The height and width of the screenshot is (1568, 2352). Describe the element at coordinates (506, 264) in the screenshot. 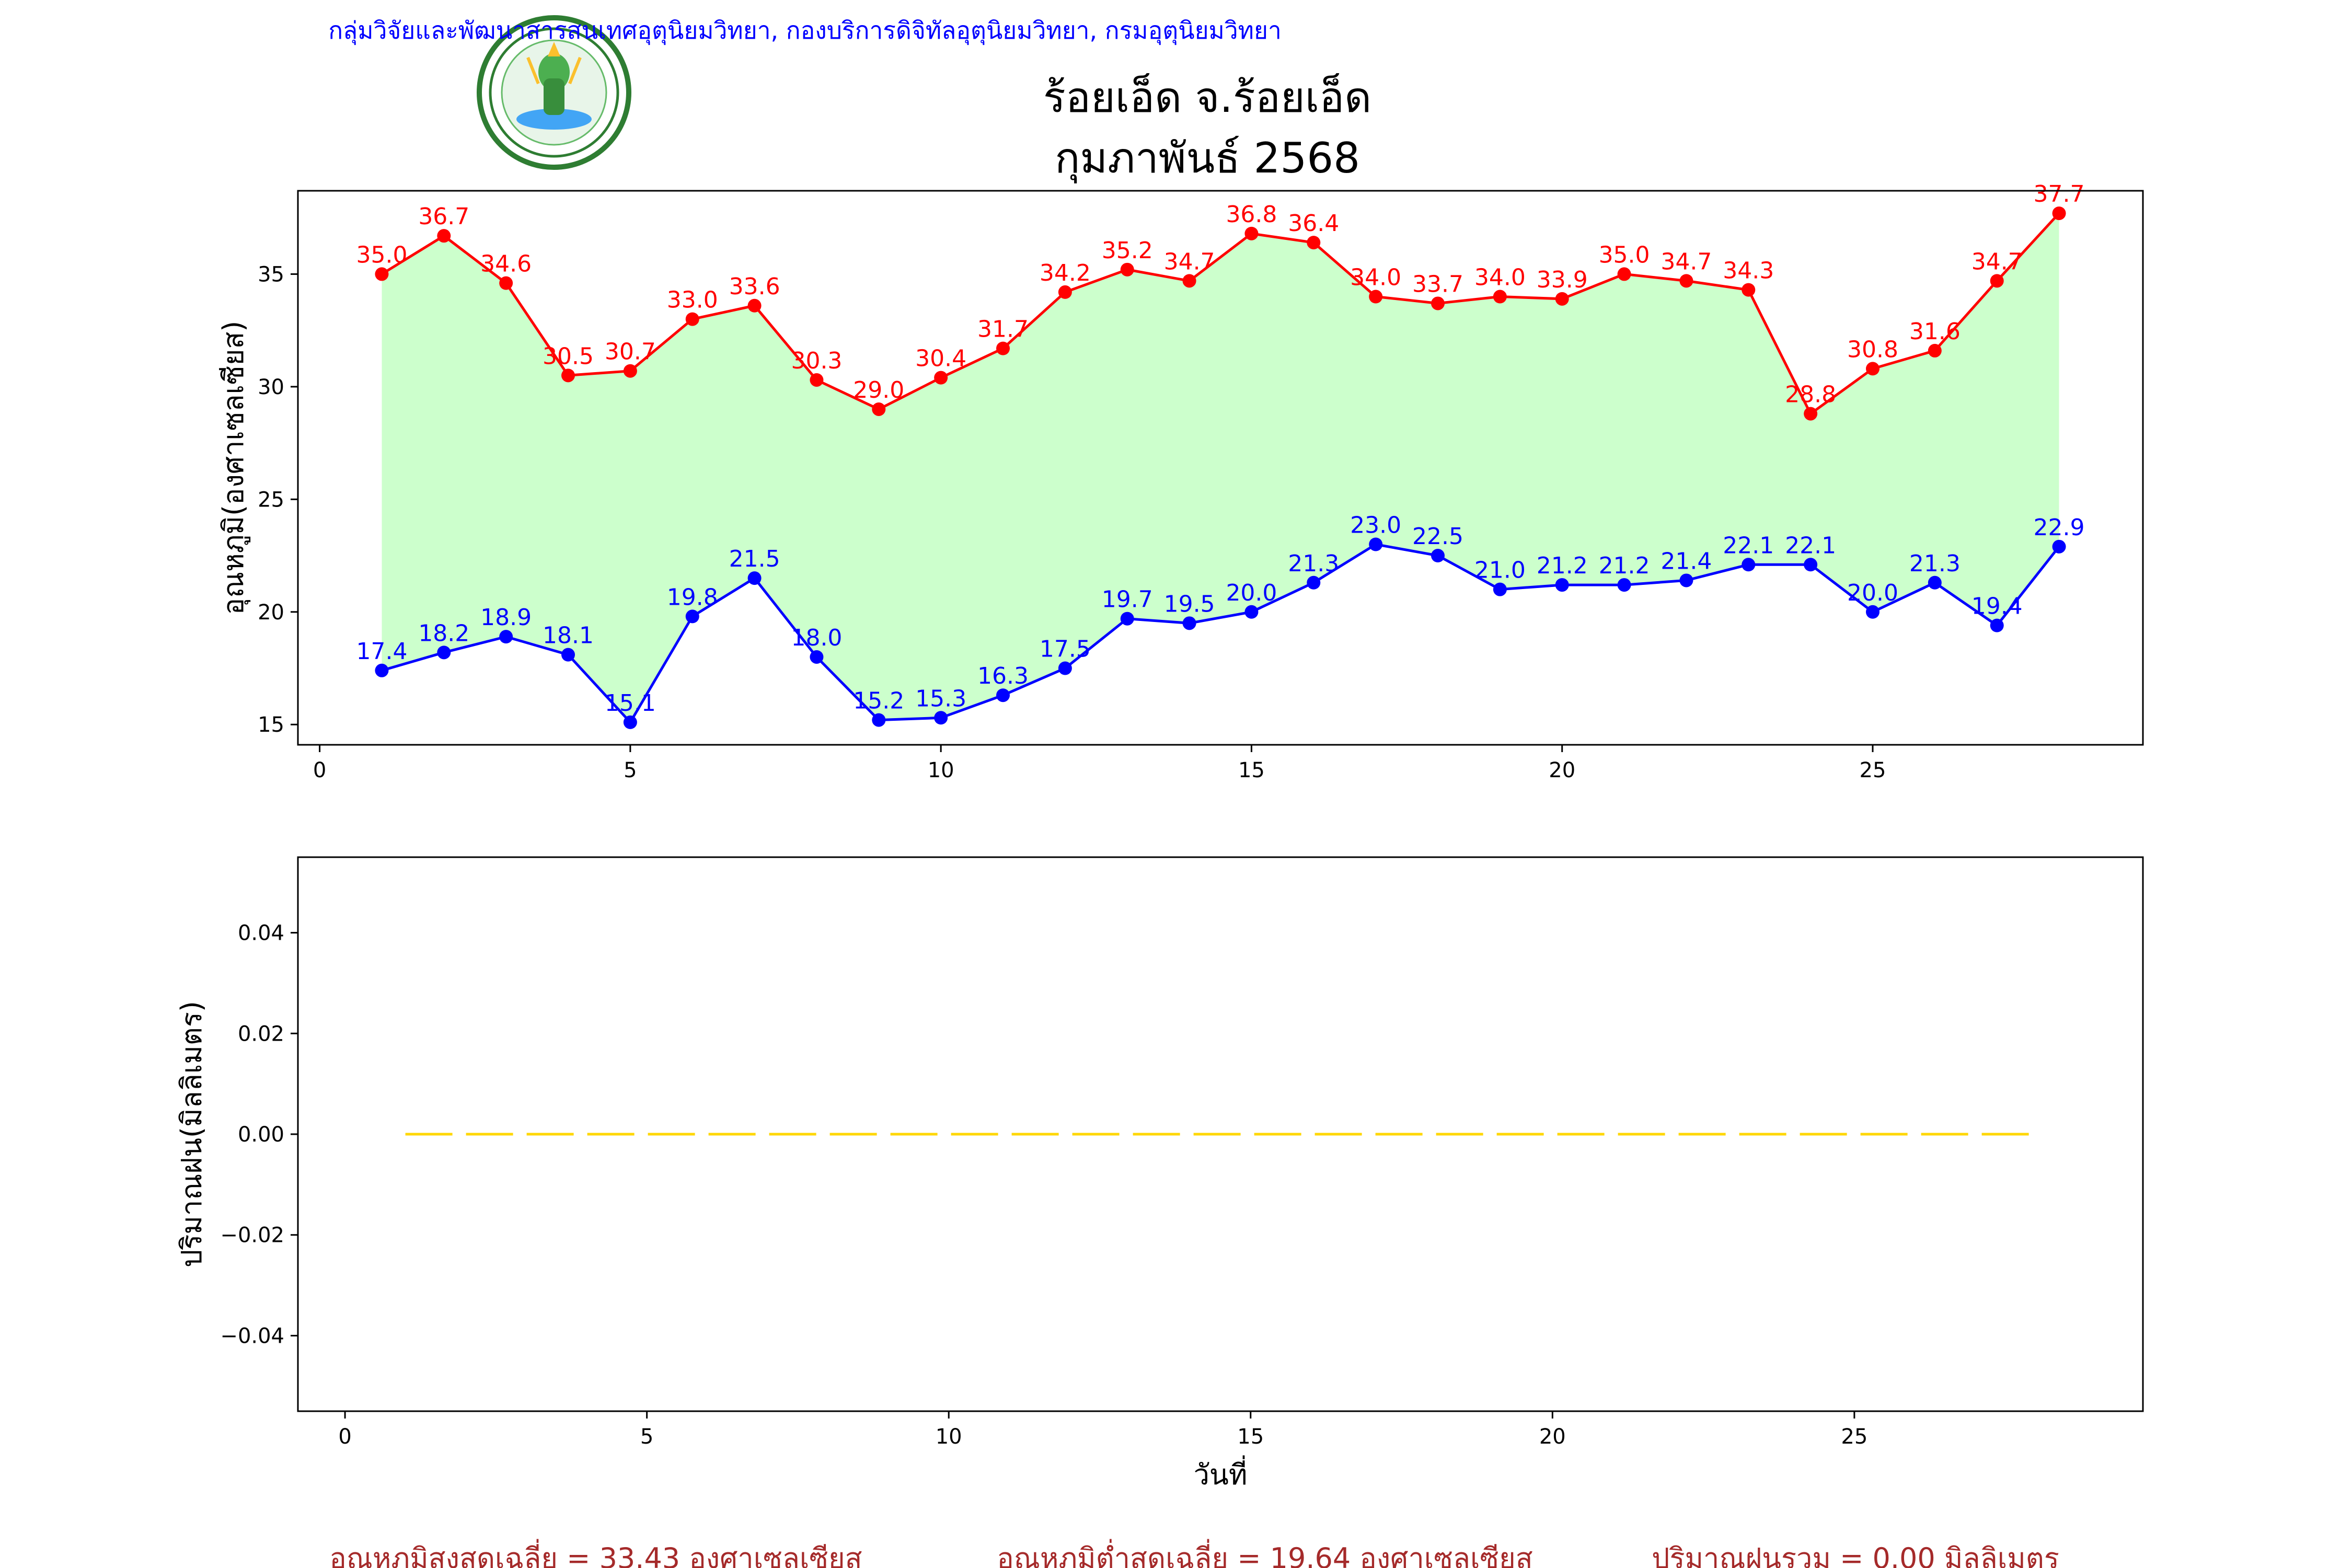

I see `max-temp-data-label: 34.6` at that location.